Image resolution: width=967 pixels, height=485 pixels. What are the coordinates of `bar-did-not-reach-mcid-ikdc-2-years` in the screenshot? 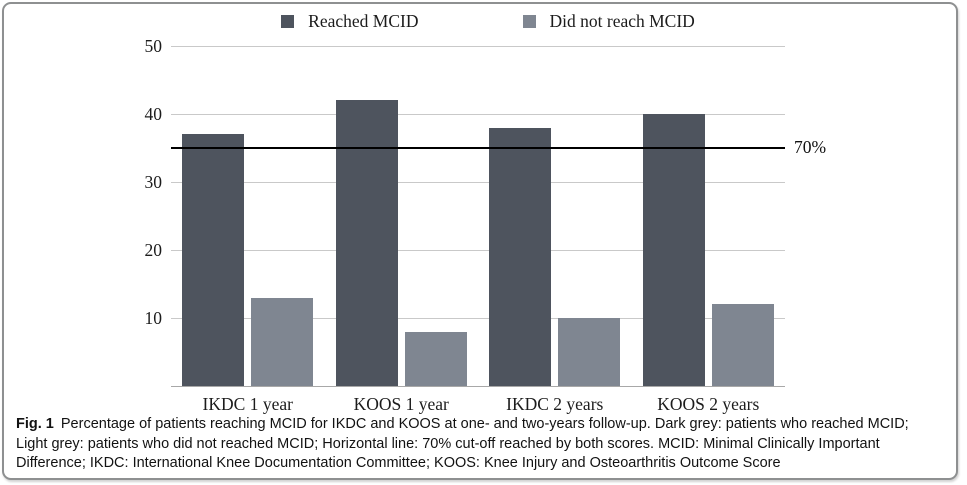 It's located at (589, 352).